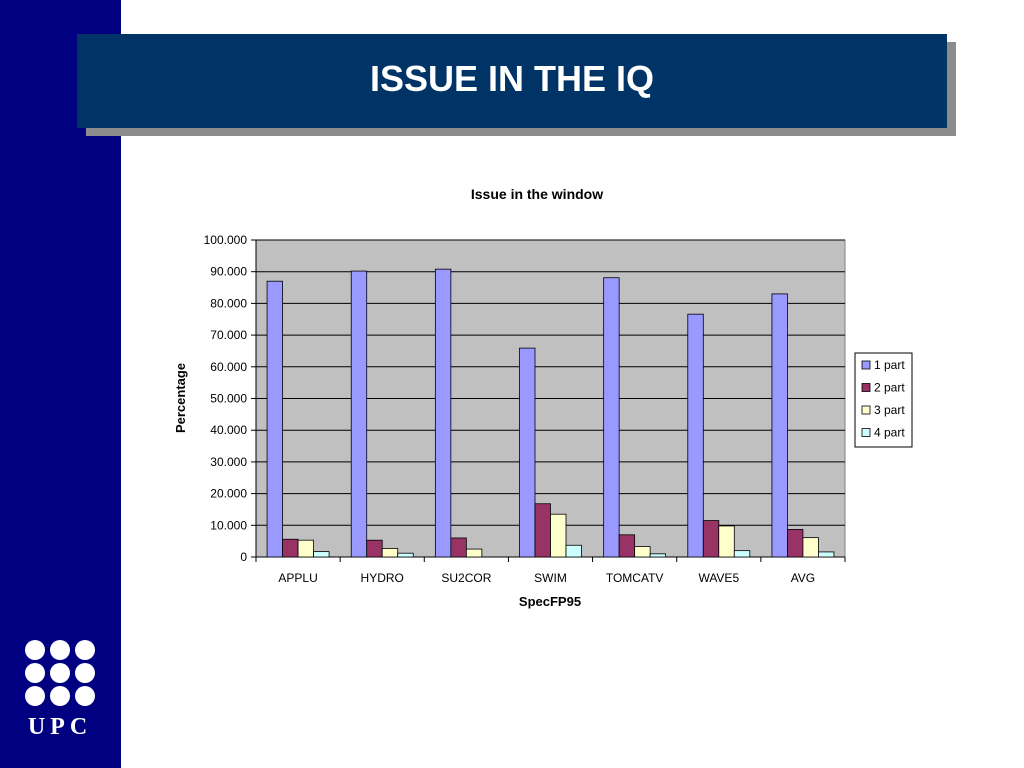 The image size is (1024, 768). Describe the element at coordinates (382, 578) in the screenshot. I see `x-tick-label: HYDRO` at that location.